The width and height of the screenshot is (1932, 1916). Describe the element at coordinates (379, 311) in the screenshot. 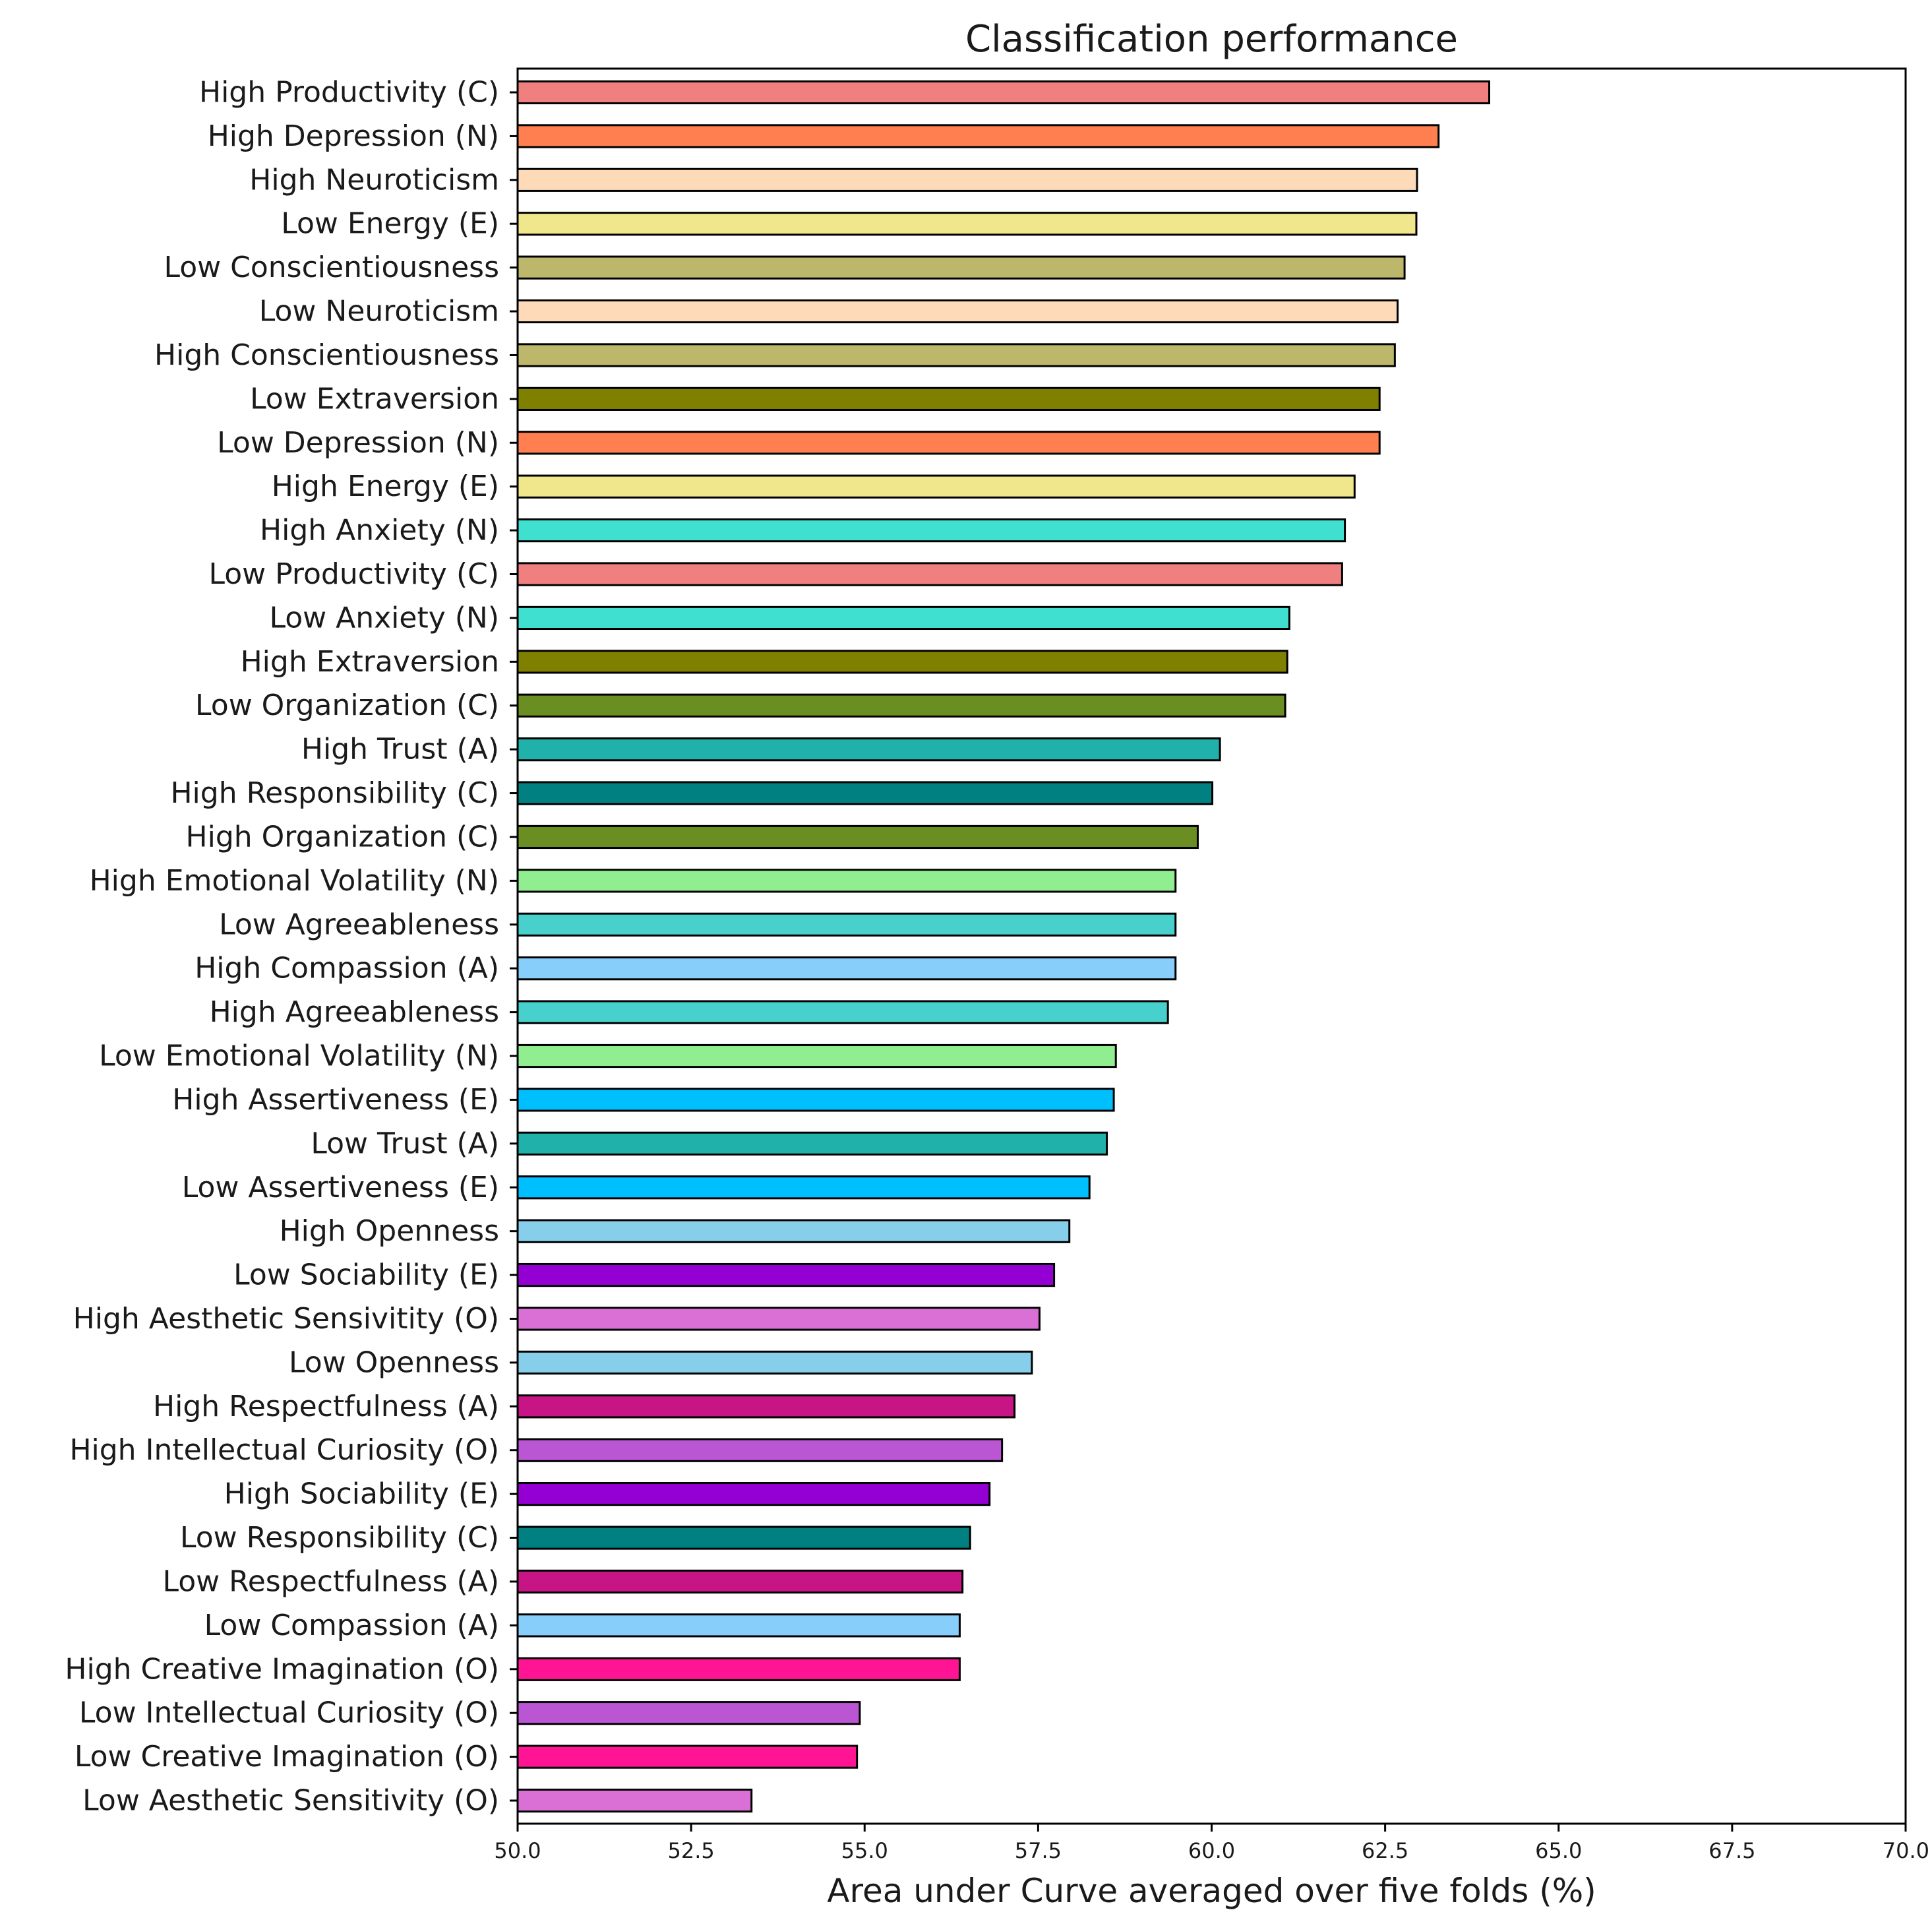

I see `category-label: Low Neuroticism` at that location.